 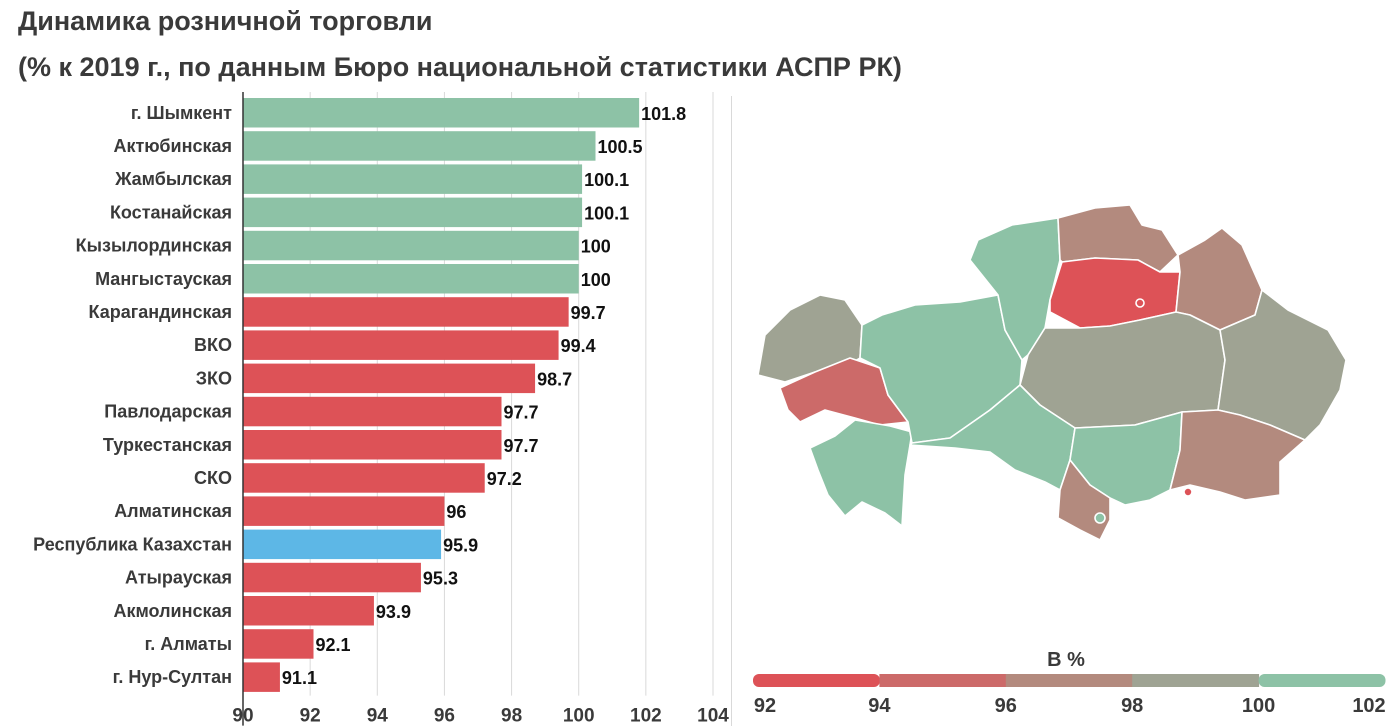 What do you see at coordinates (172, 611) in the screenshot?
I see `category-label: Акмолинская` at bounding box center [172, 611].